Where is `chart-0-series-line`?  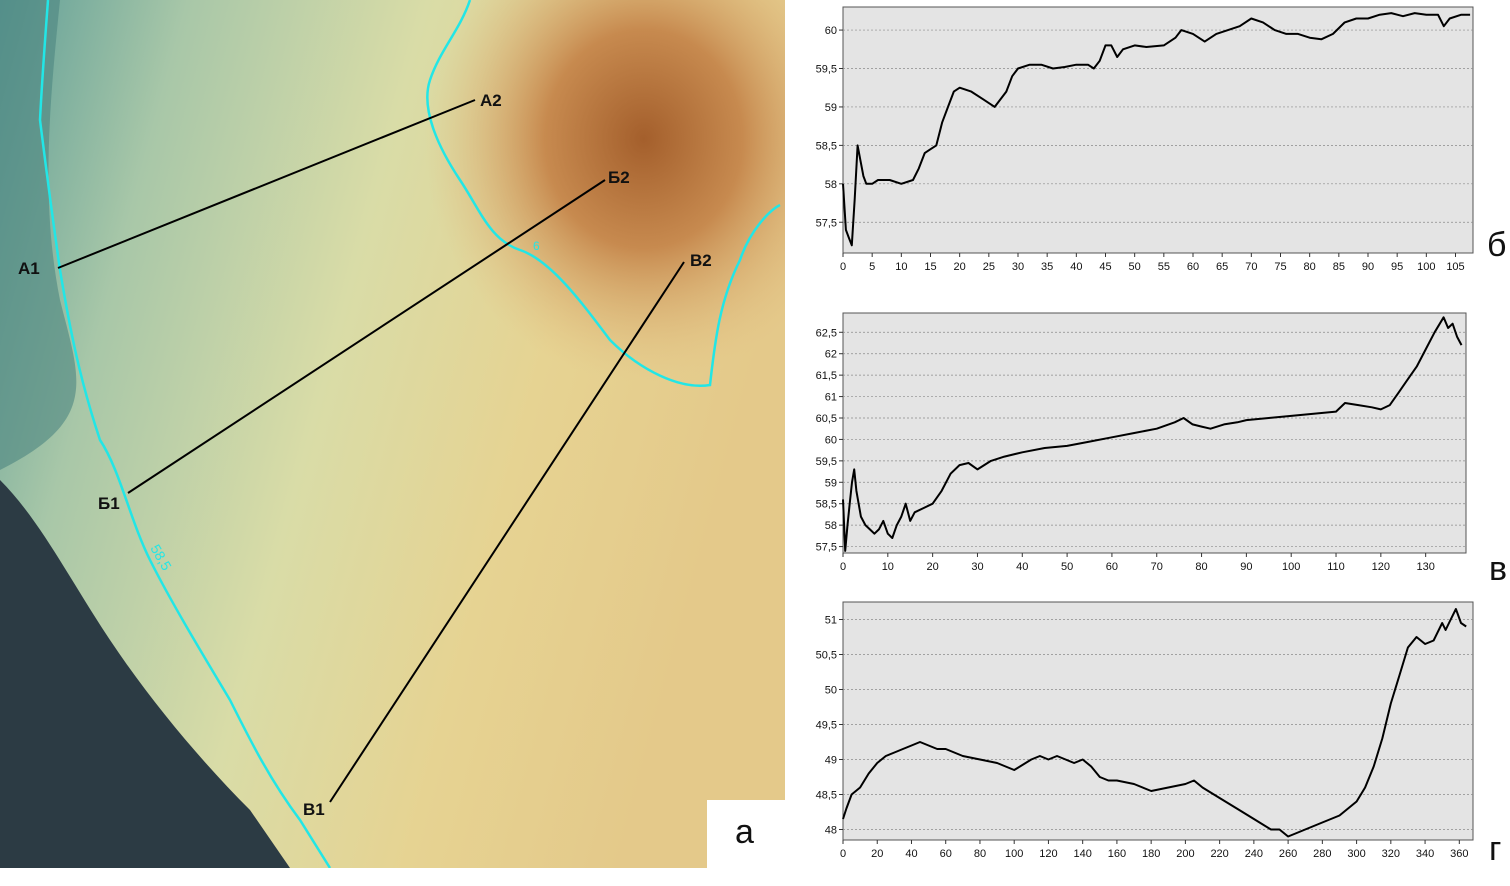 chart-0-series-line is located at coordinates (1156, 129).